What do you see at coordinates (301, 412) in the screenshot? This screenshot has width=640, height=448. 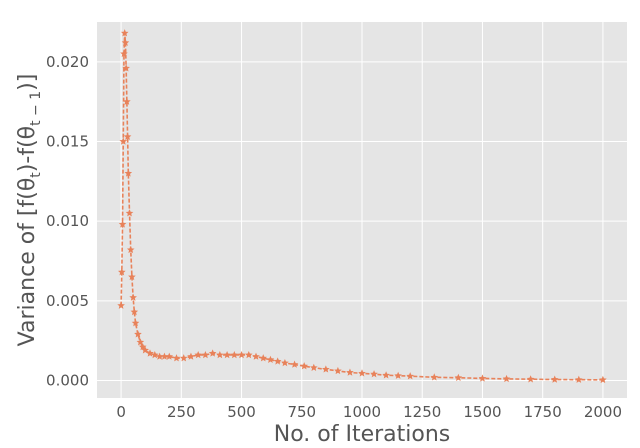 I see `x-tick-label: 750` at bounding box center [301, 412].